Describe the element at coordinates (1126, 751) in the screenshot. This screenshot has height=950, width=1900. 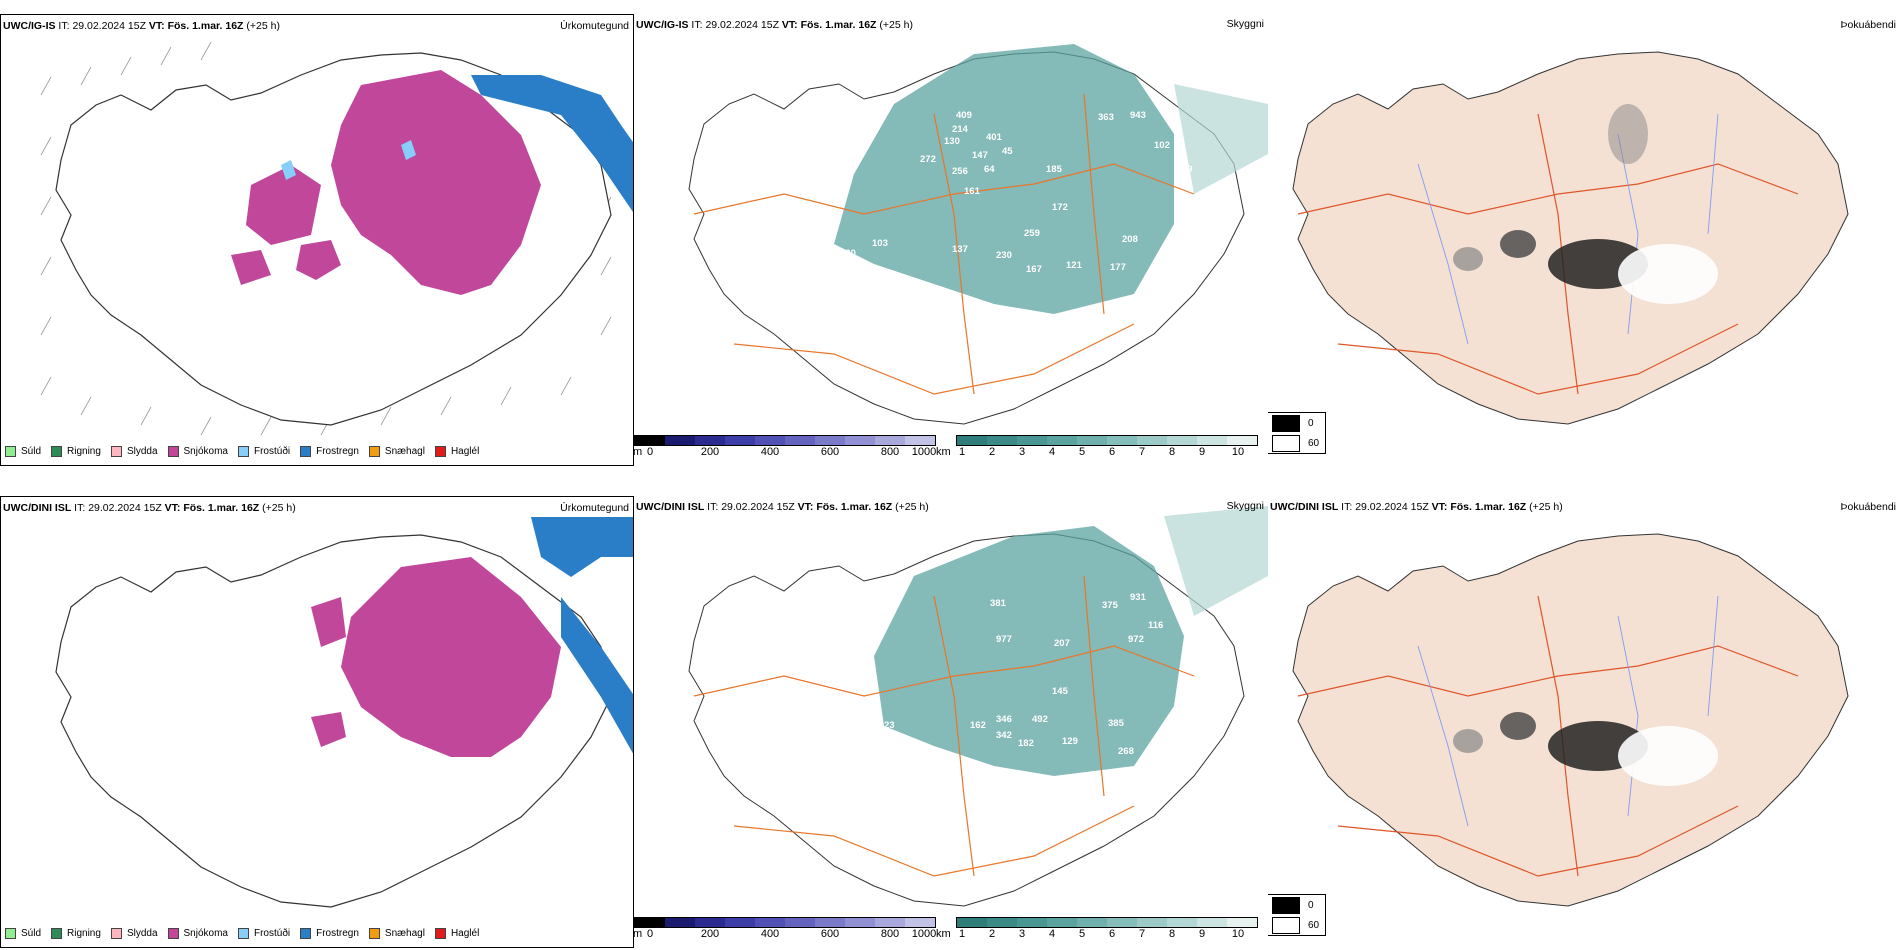
I see `peak-label: 268` at that location.